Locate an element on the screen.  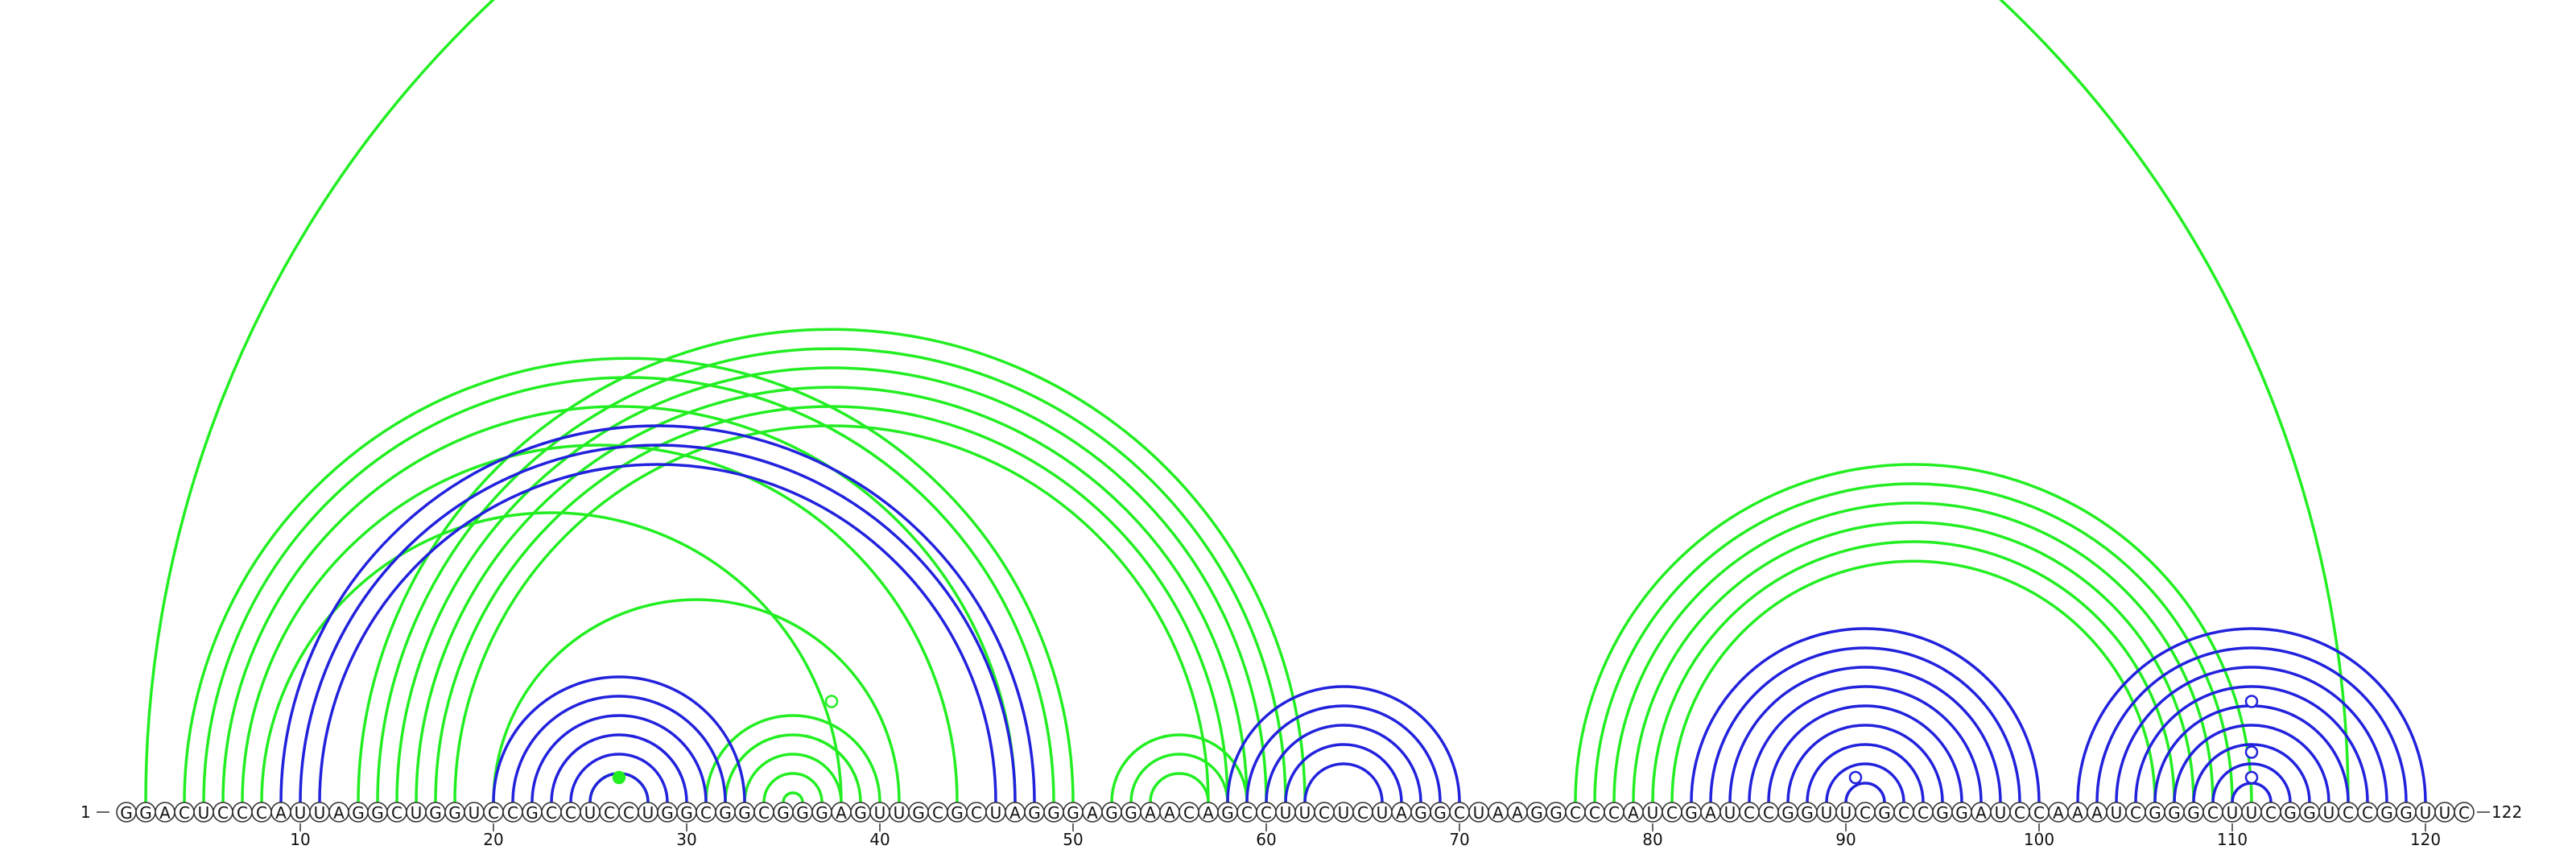
marker-layer is located at coordinates (1435, 740).